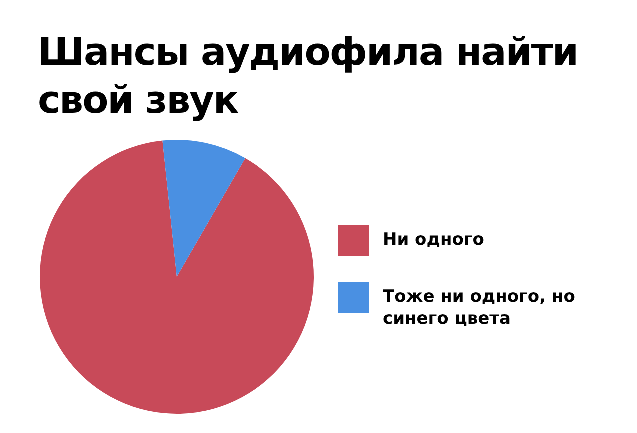  Describe the element at coordinates (479, 308) in the screenshot. I see `legend-label: Тоже ни одного, но синего цвета` at that location.